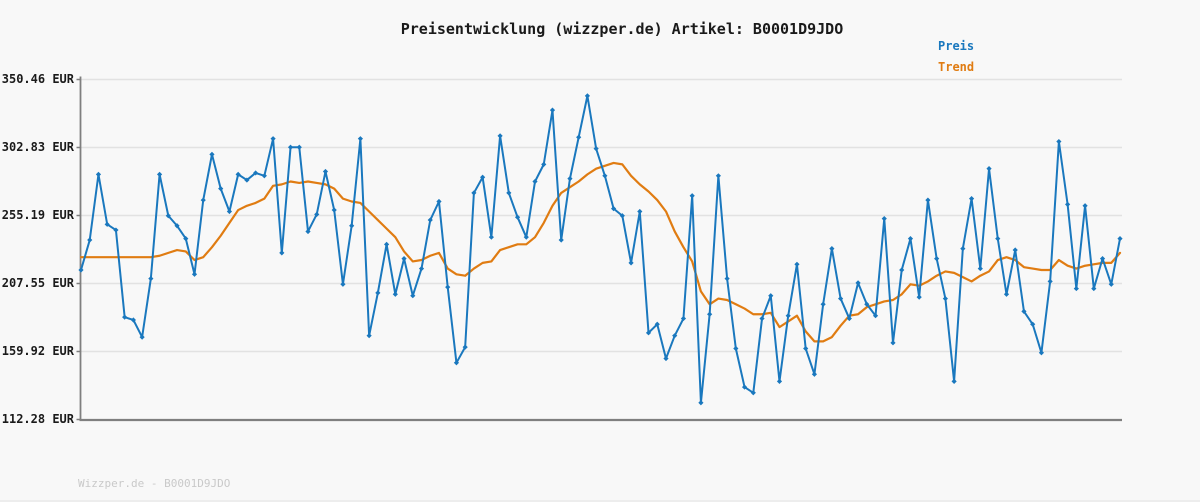 The image size is (1200, 502). Describe the element at coordinates (37, 214) in the screenshot. I see `y-tick-label: 255.19 EUR` at that location.